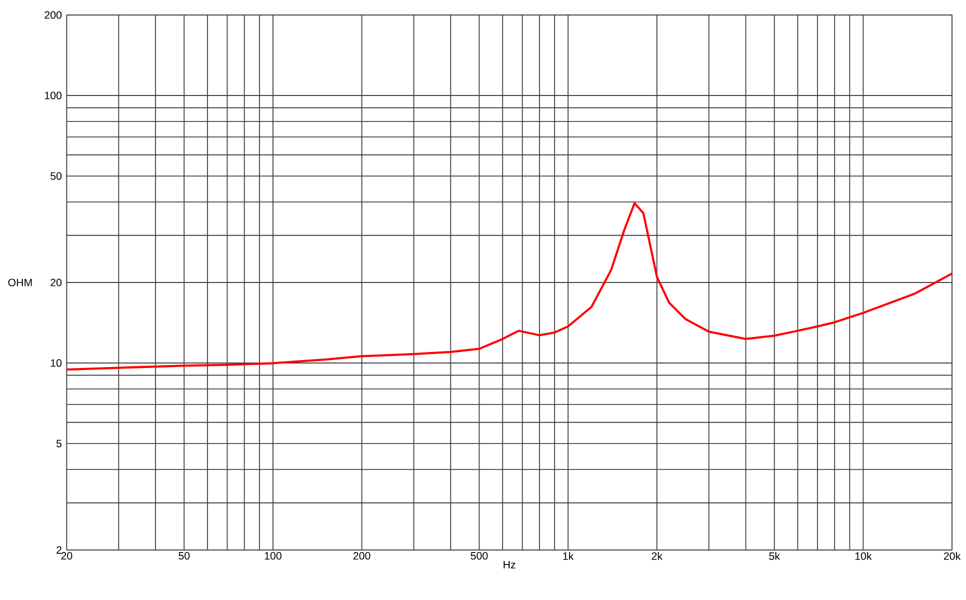 The image size is (966, 600). What do you see at coordinates (510, 564) in the screenshot?
I see `x-axis-title: Hz` at bounding box center [510, 564].